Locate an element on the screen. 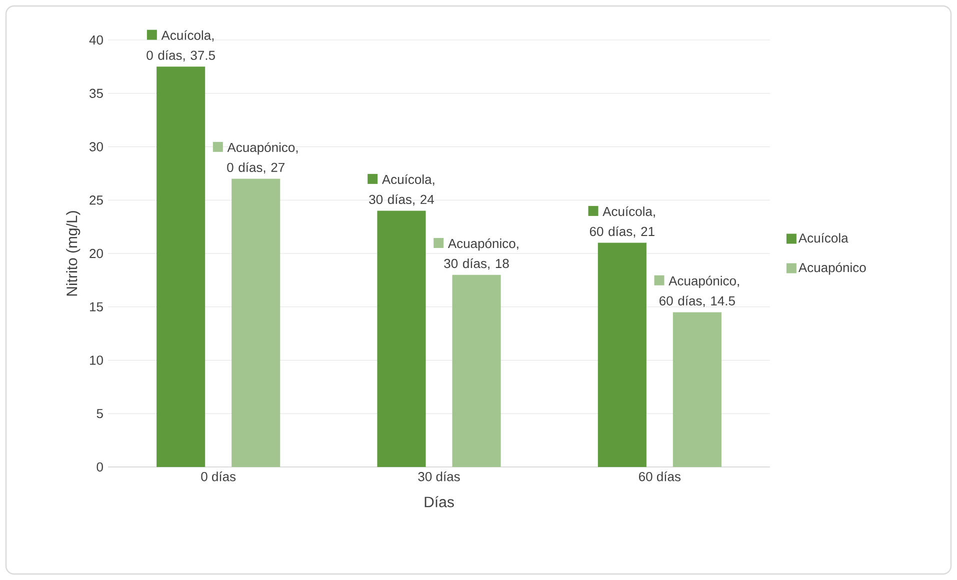 Image resolution: width=957 pixels, height=580 pixels. y-tick-label: 10 is located at coordinates (96, 360).